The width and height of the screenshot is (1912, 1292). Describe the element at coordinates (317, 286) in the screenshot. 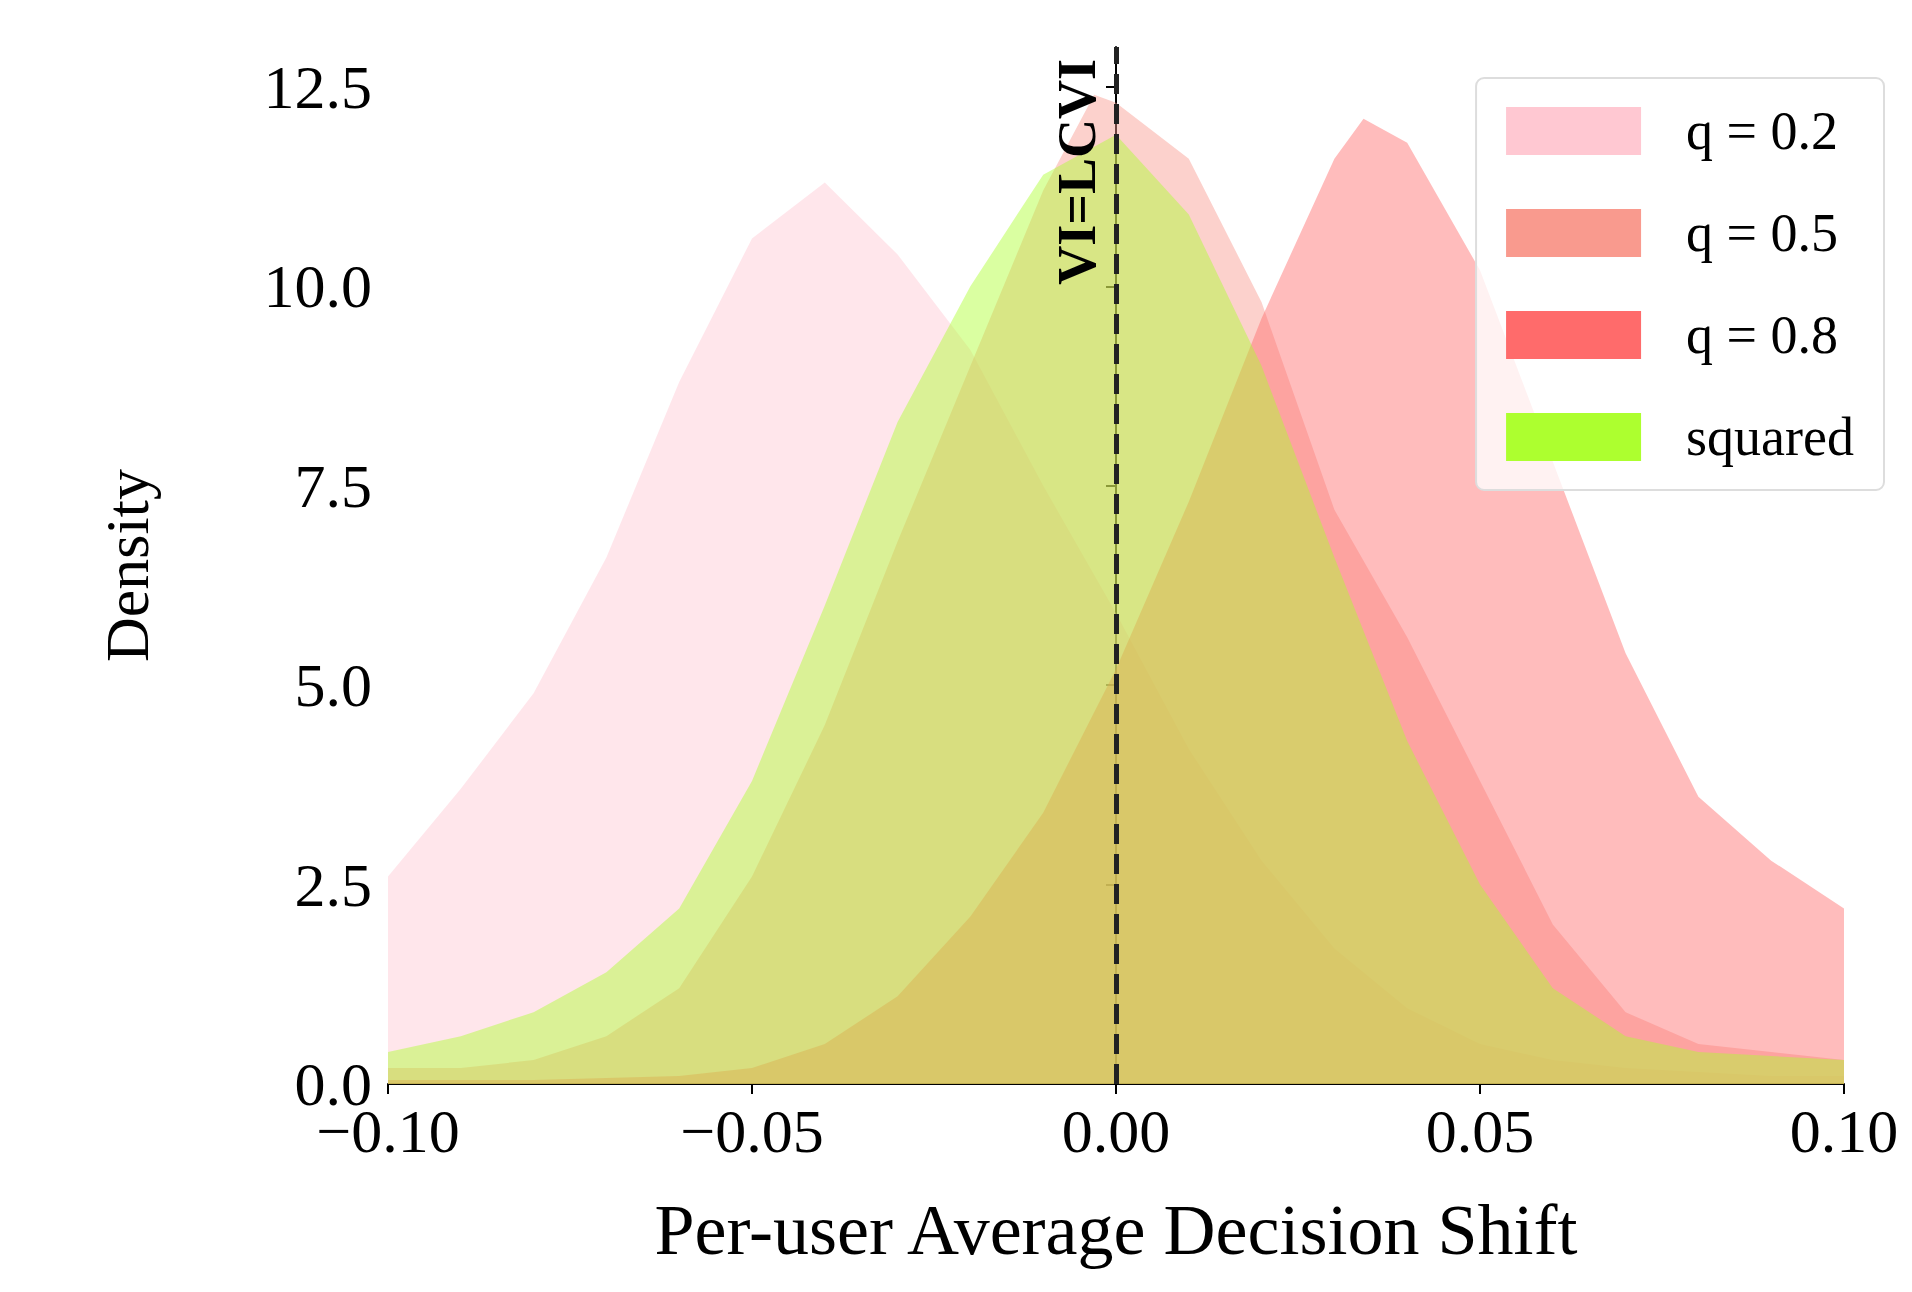

I see `y-tick-label: 10.0` at that location.